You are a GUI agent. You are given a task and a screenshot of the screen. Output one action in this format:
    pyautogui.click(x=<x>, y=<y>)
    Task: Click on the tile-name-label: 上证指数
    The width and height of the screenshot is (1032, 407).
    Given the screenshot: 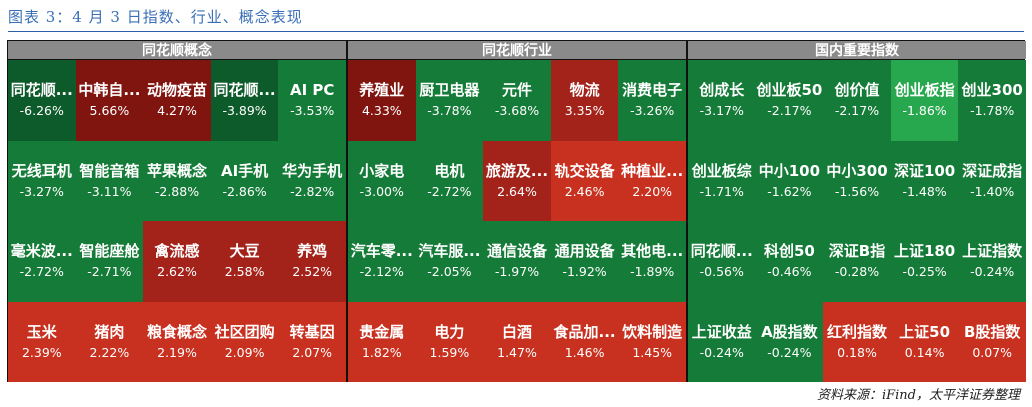 What is the action you would take?
    pyautogui.click(x=992, y=251)
    